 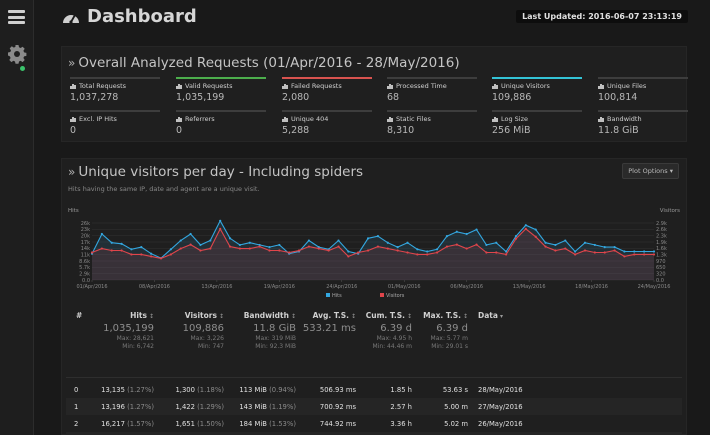 What do you see at coordinates (661, 255) in the screenshot?
I see `right-tick-label: 1.3k` at bounding box center [661, 255].